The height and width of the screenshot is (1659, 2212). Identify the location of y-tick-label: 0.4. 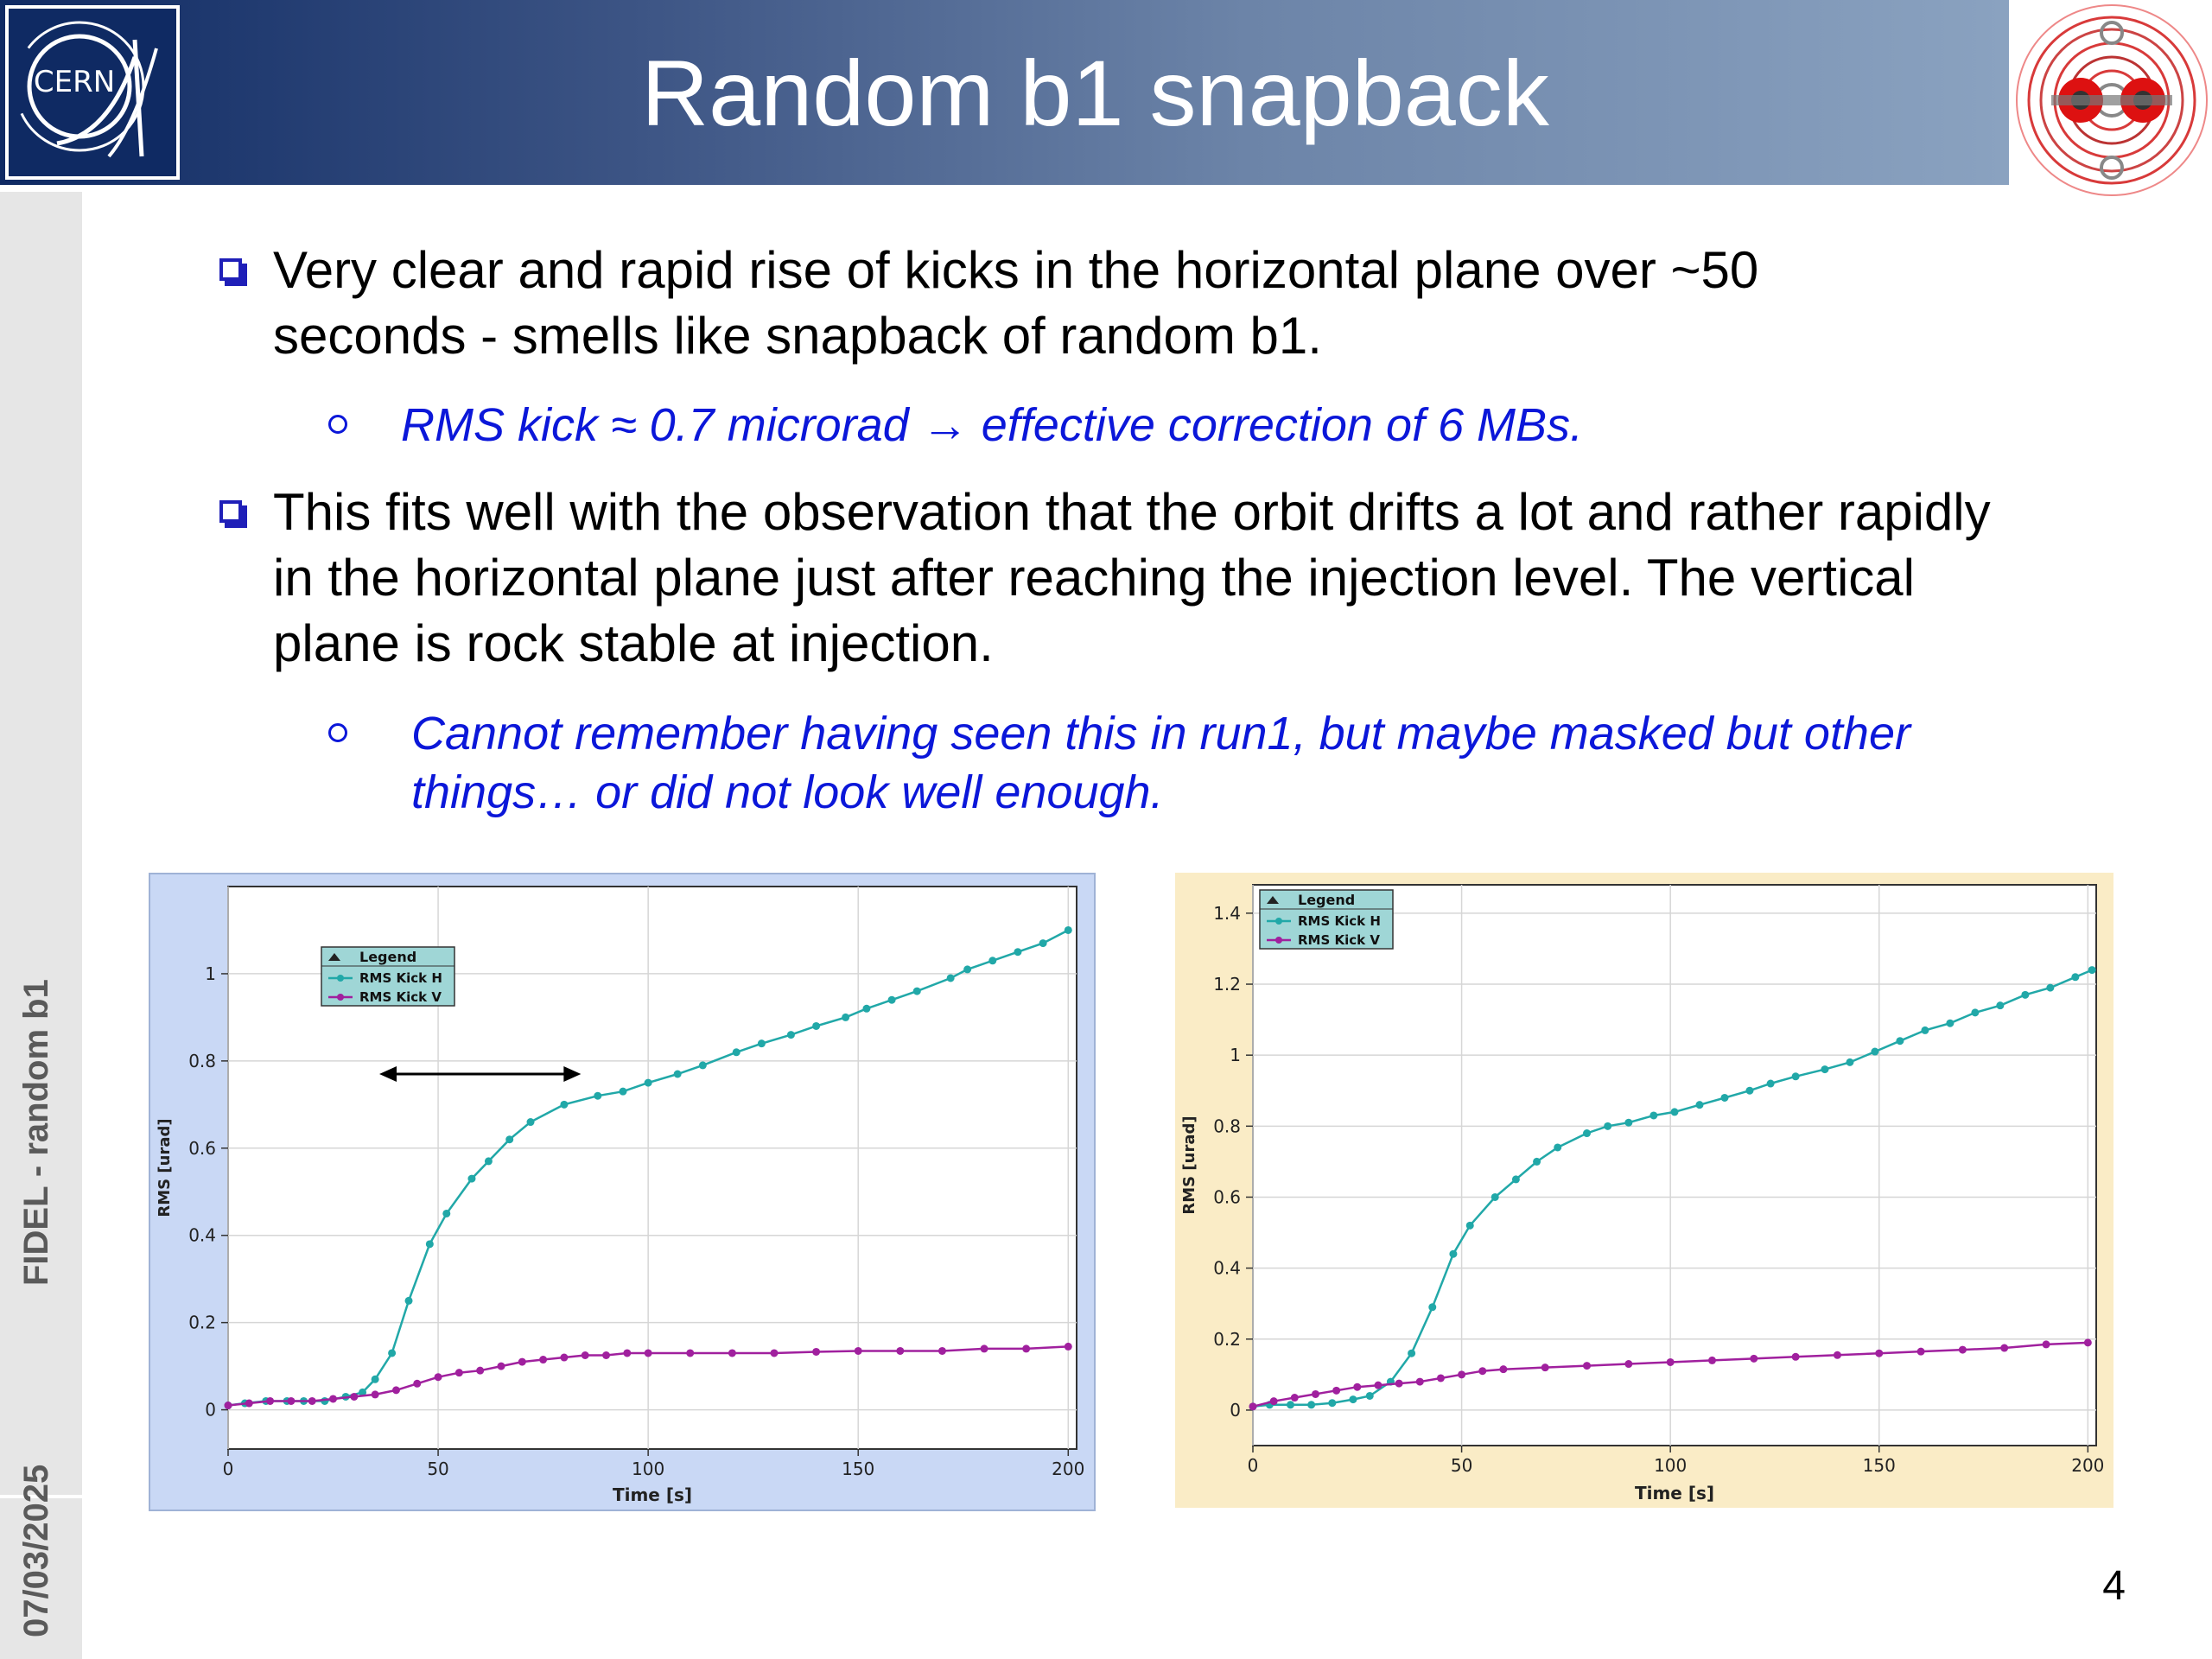
(202, 1235).